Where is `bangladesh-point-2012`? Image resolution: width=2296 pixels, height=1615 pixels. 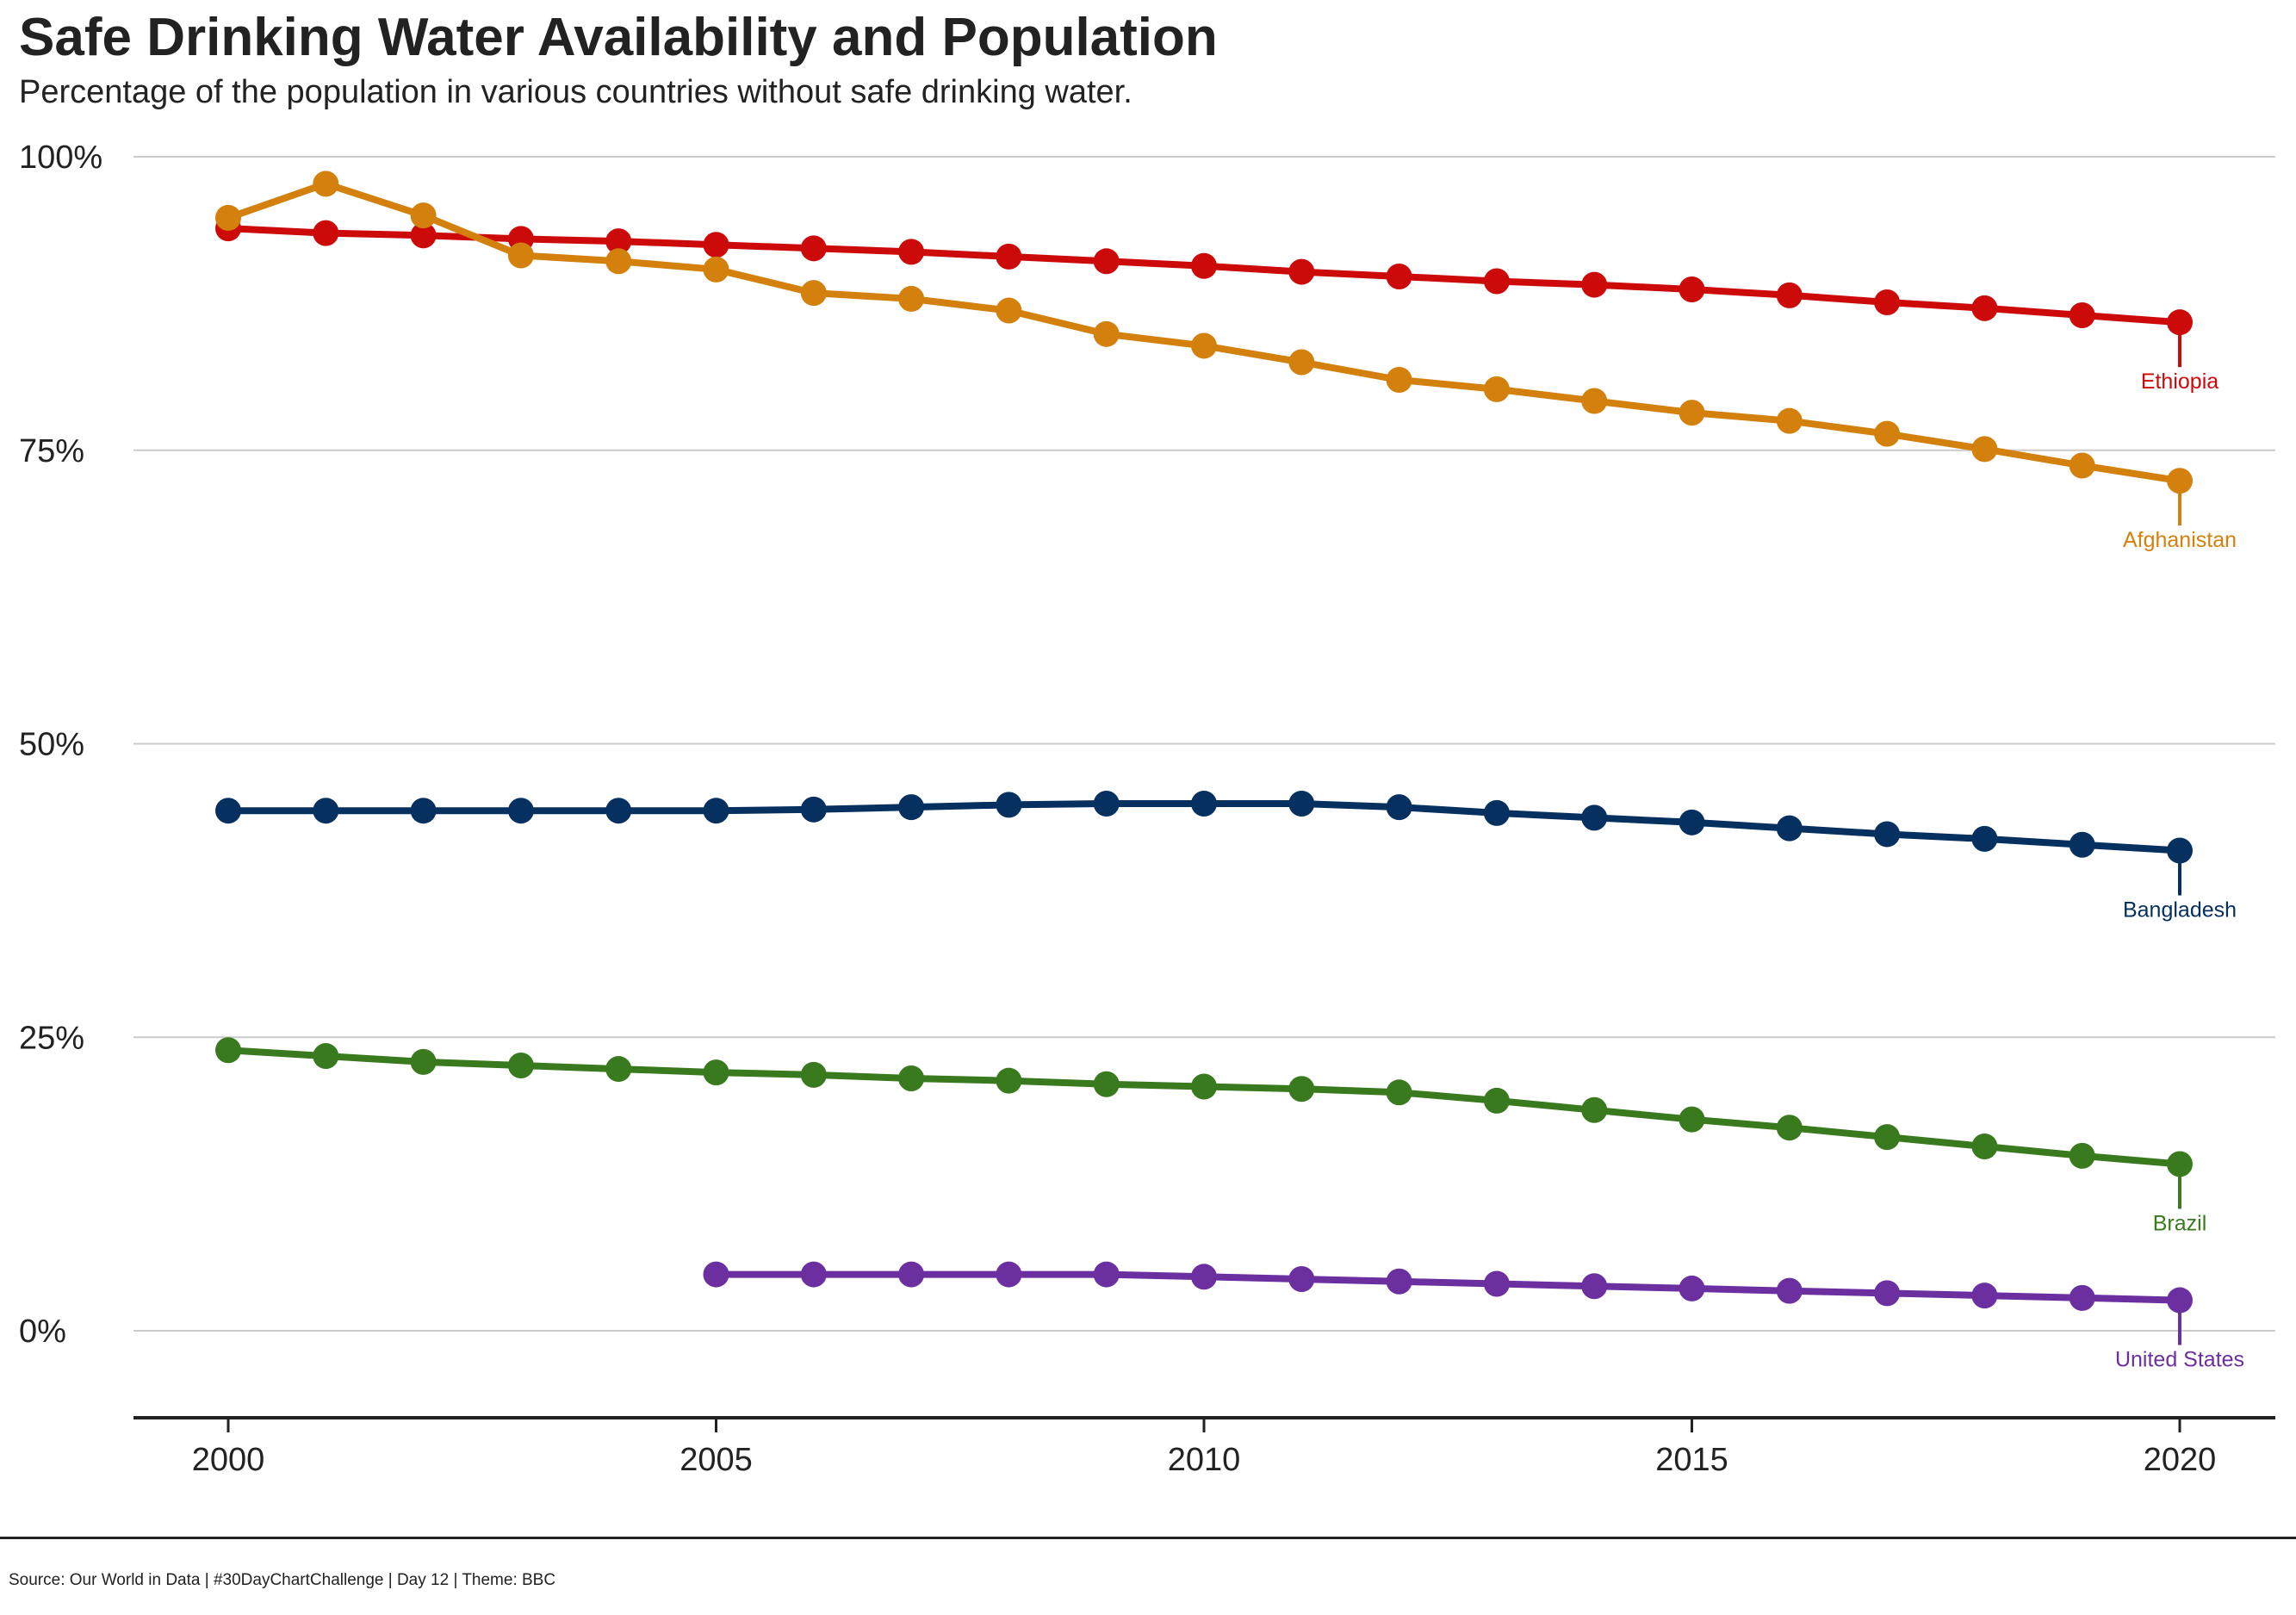
bangladesh-point-2012 is located at coordinates (1399, 807).